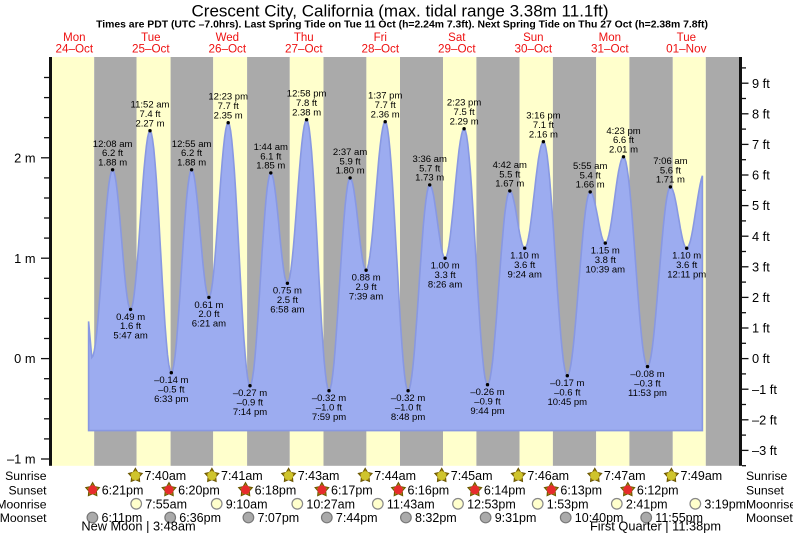  Describe the element at coordinates (227, 38) in the screenshot. I see `svg-text: Wed` at that location.